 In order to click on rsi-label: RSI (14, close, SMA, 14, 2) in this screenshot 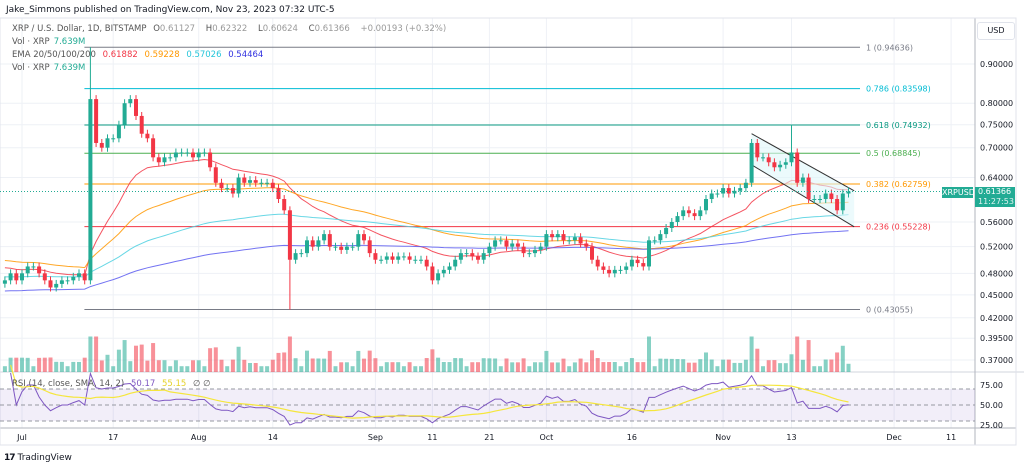, I will do `click(68, 384)`.